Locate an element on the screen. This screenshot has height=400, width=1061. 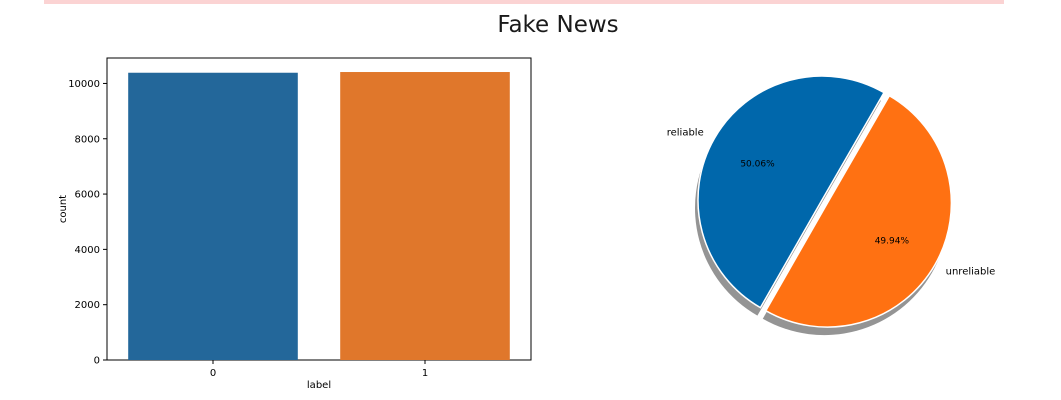
x-tick-label: 1 is located at coordinates (425, 373).